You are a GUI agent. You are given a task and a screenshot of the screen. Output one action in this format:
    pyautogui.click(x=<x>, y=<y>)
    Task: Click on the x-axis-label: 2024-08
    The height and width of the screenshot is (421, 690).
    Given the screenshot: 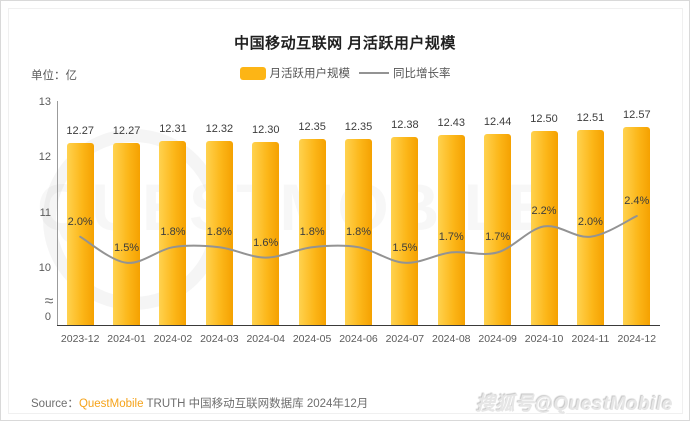 What is the action you would take?
    pyautogui.click(x=451, y=339)
    